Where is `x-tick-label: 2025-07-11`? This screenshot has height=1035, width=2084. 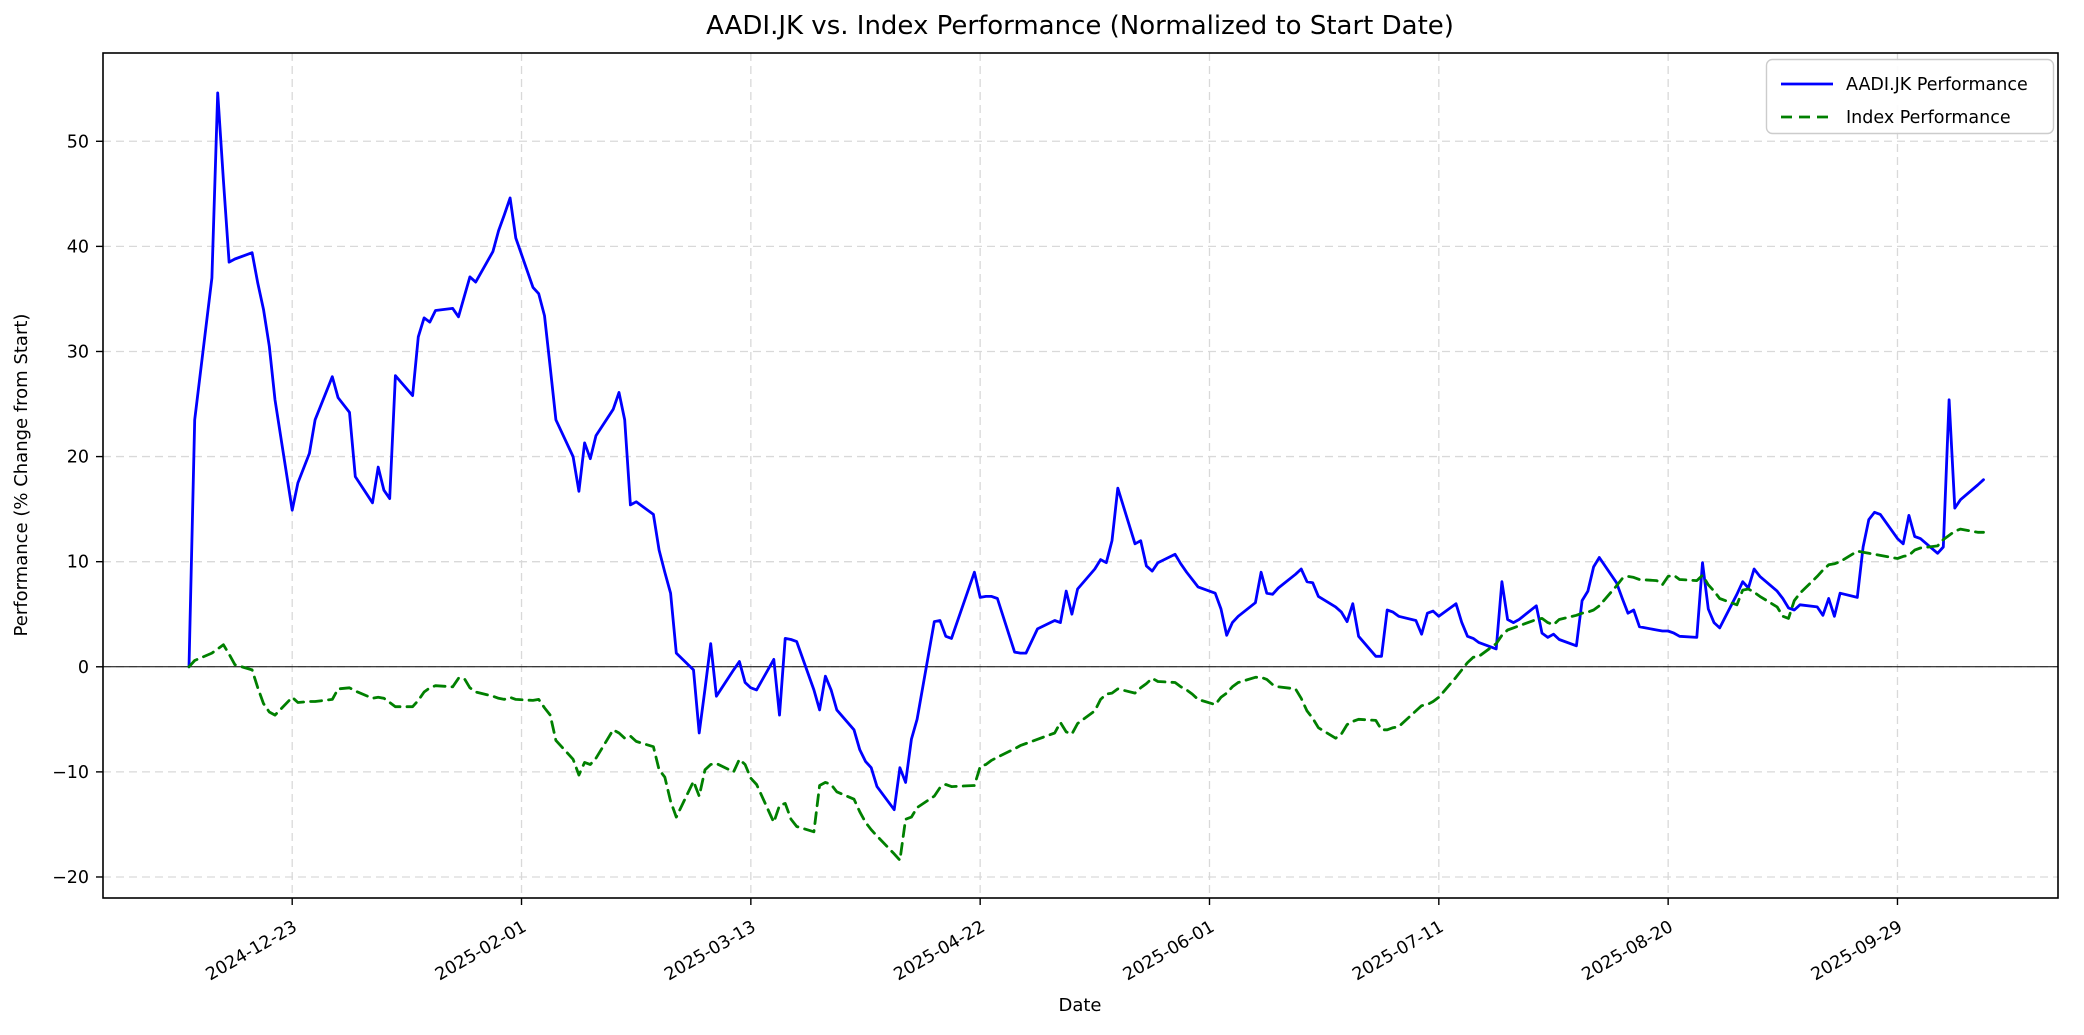 x-tick-label: 2025-07-11 is located at coordinates (1398, 951).